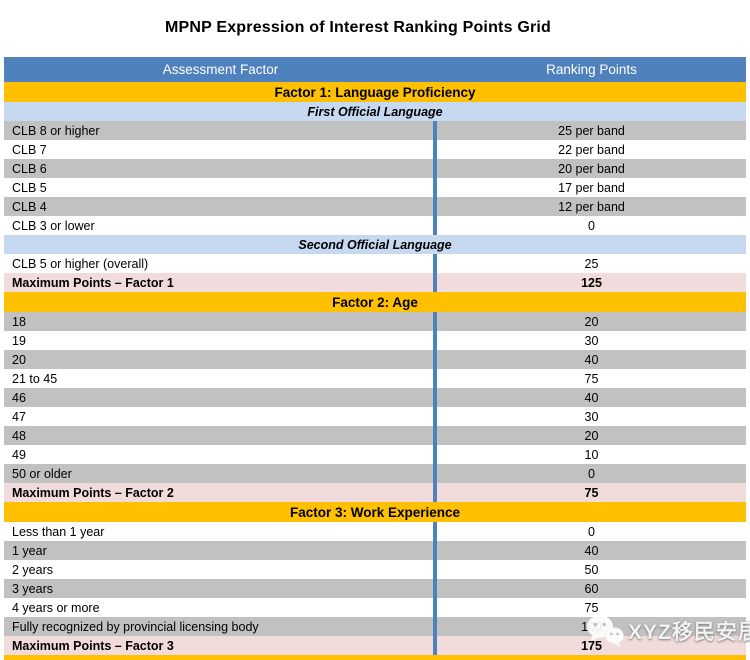  I want to click on points-cell: 175, so click(591, 645).